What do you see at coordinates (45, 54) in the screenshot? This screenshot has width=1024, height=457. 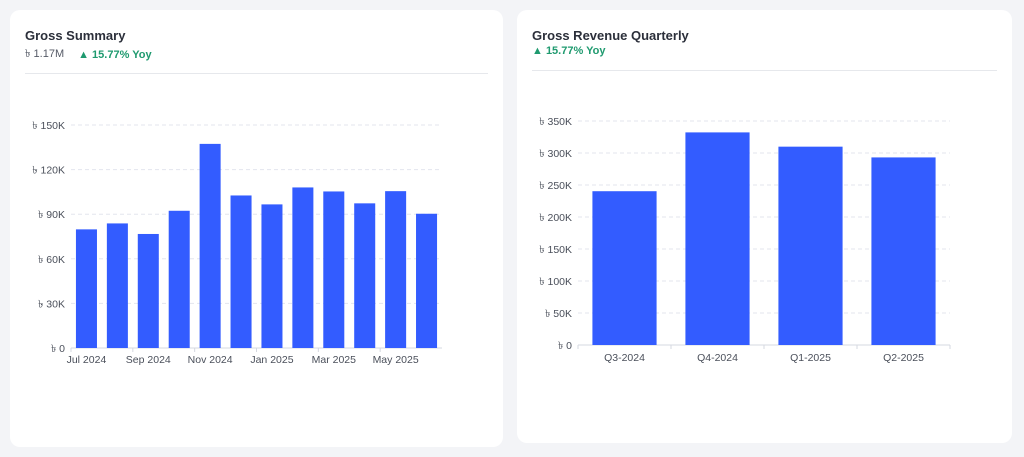 I see `total-value: ৳ 1.17M` at bounding box center [45, 54].